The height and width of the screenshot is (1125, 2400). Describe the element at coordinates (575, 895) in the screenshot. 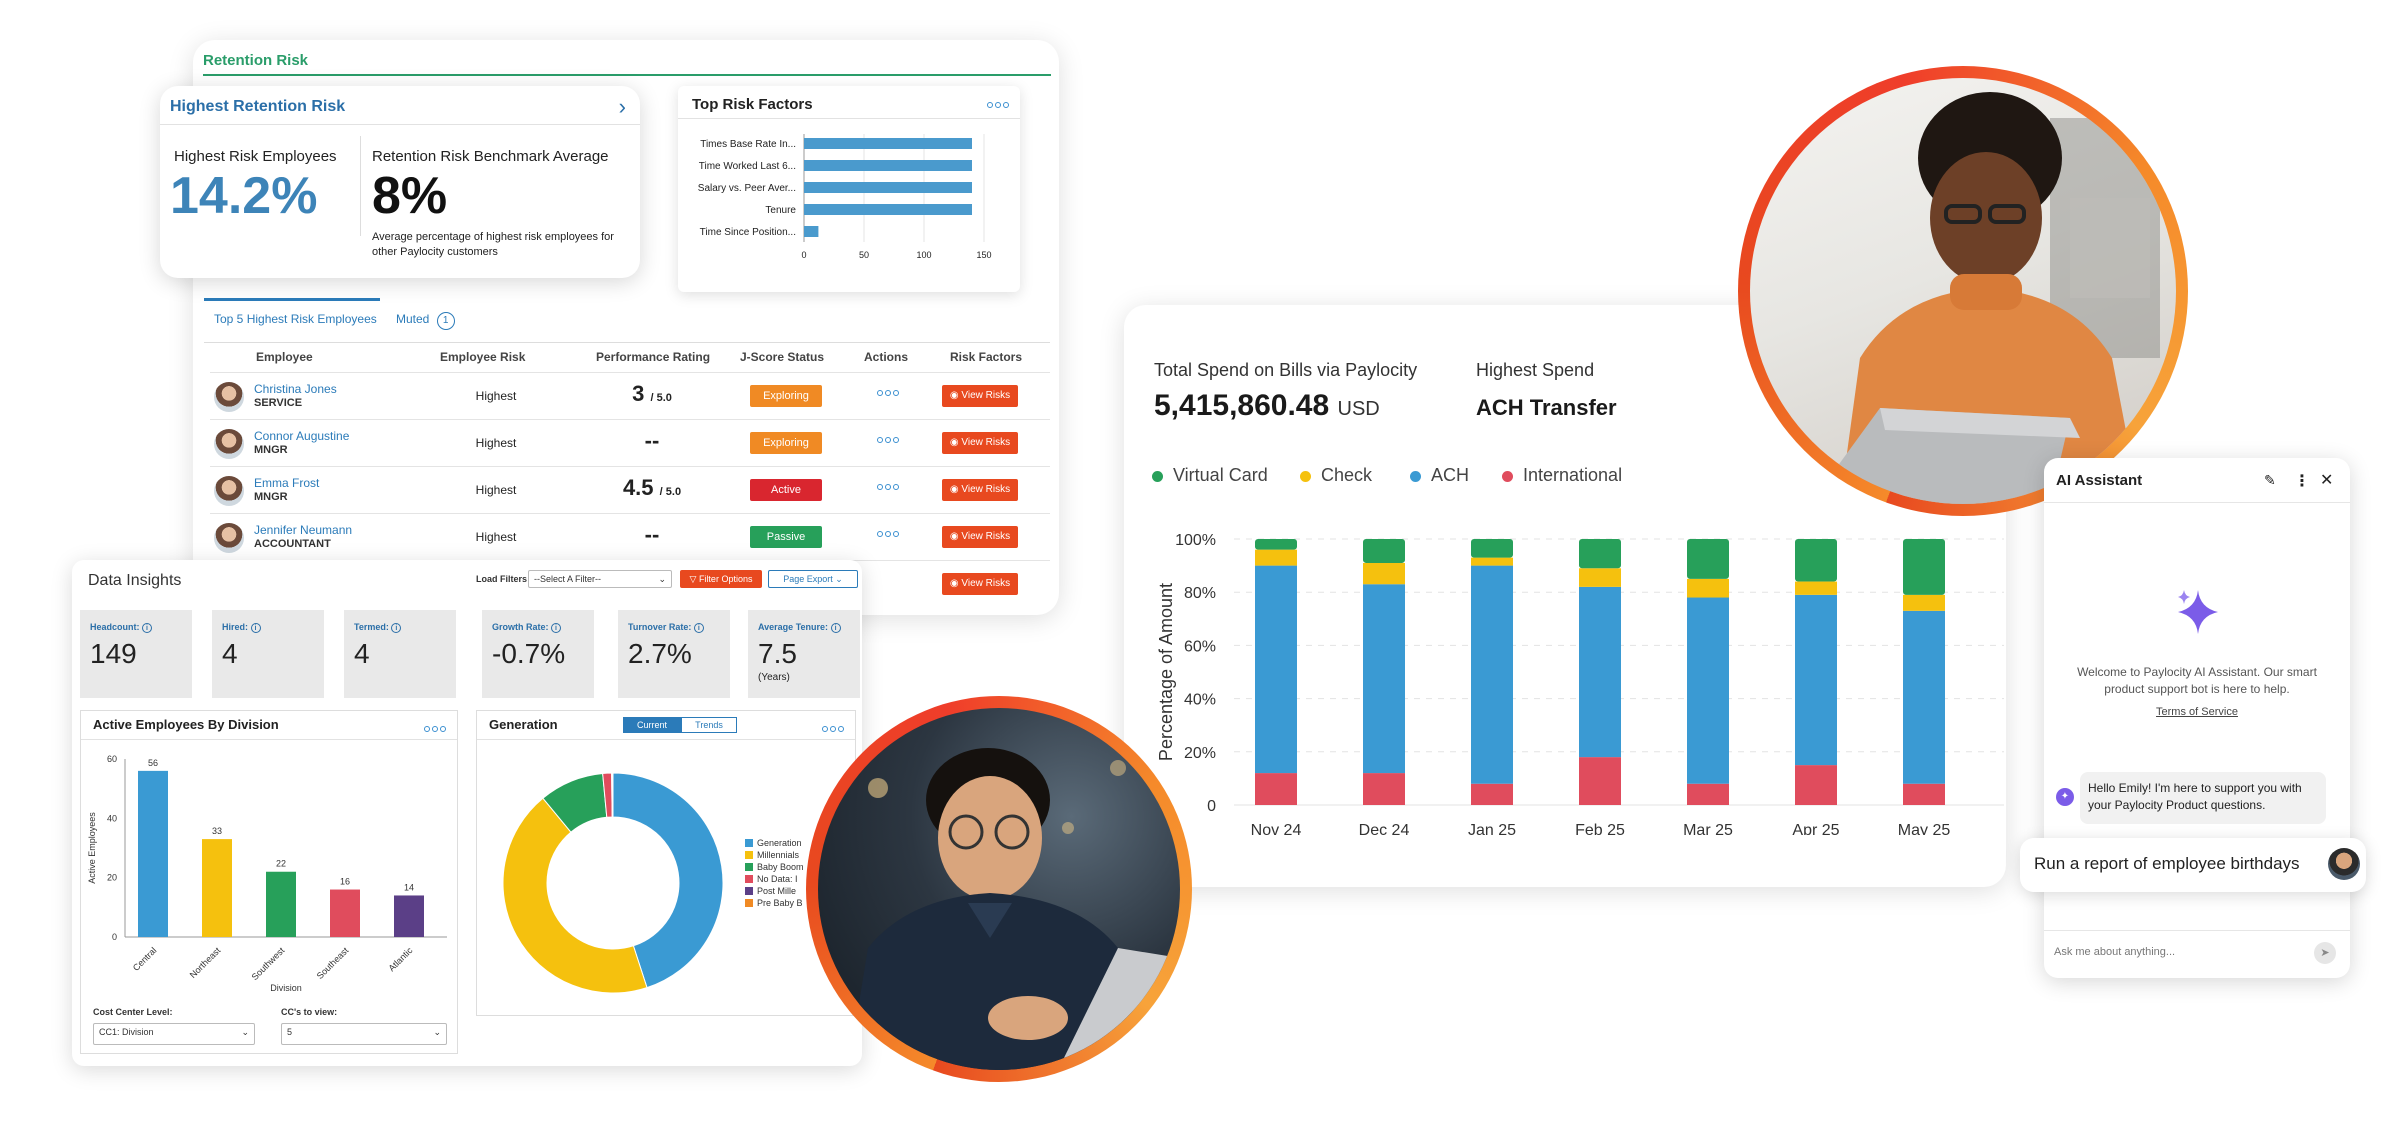

I see `donut-slice` at that location.